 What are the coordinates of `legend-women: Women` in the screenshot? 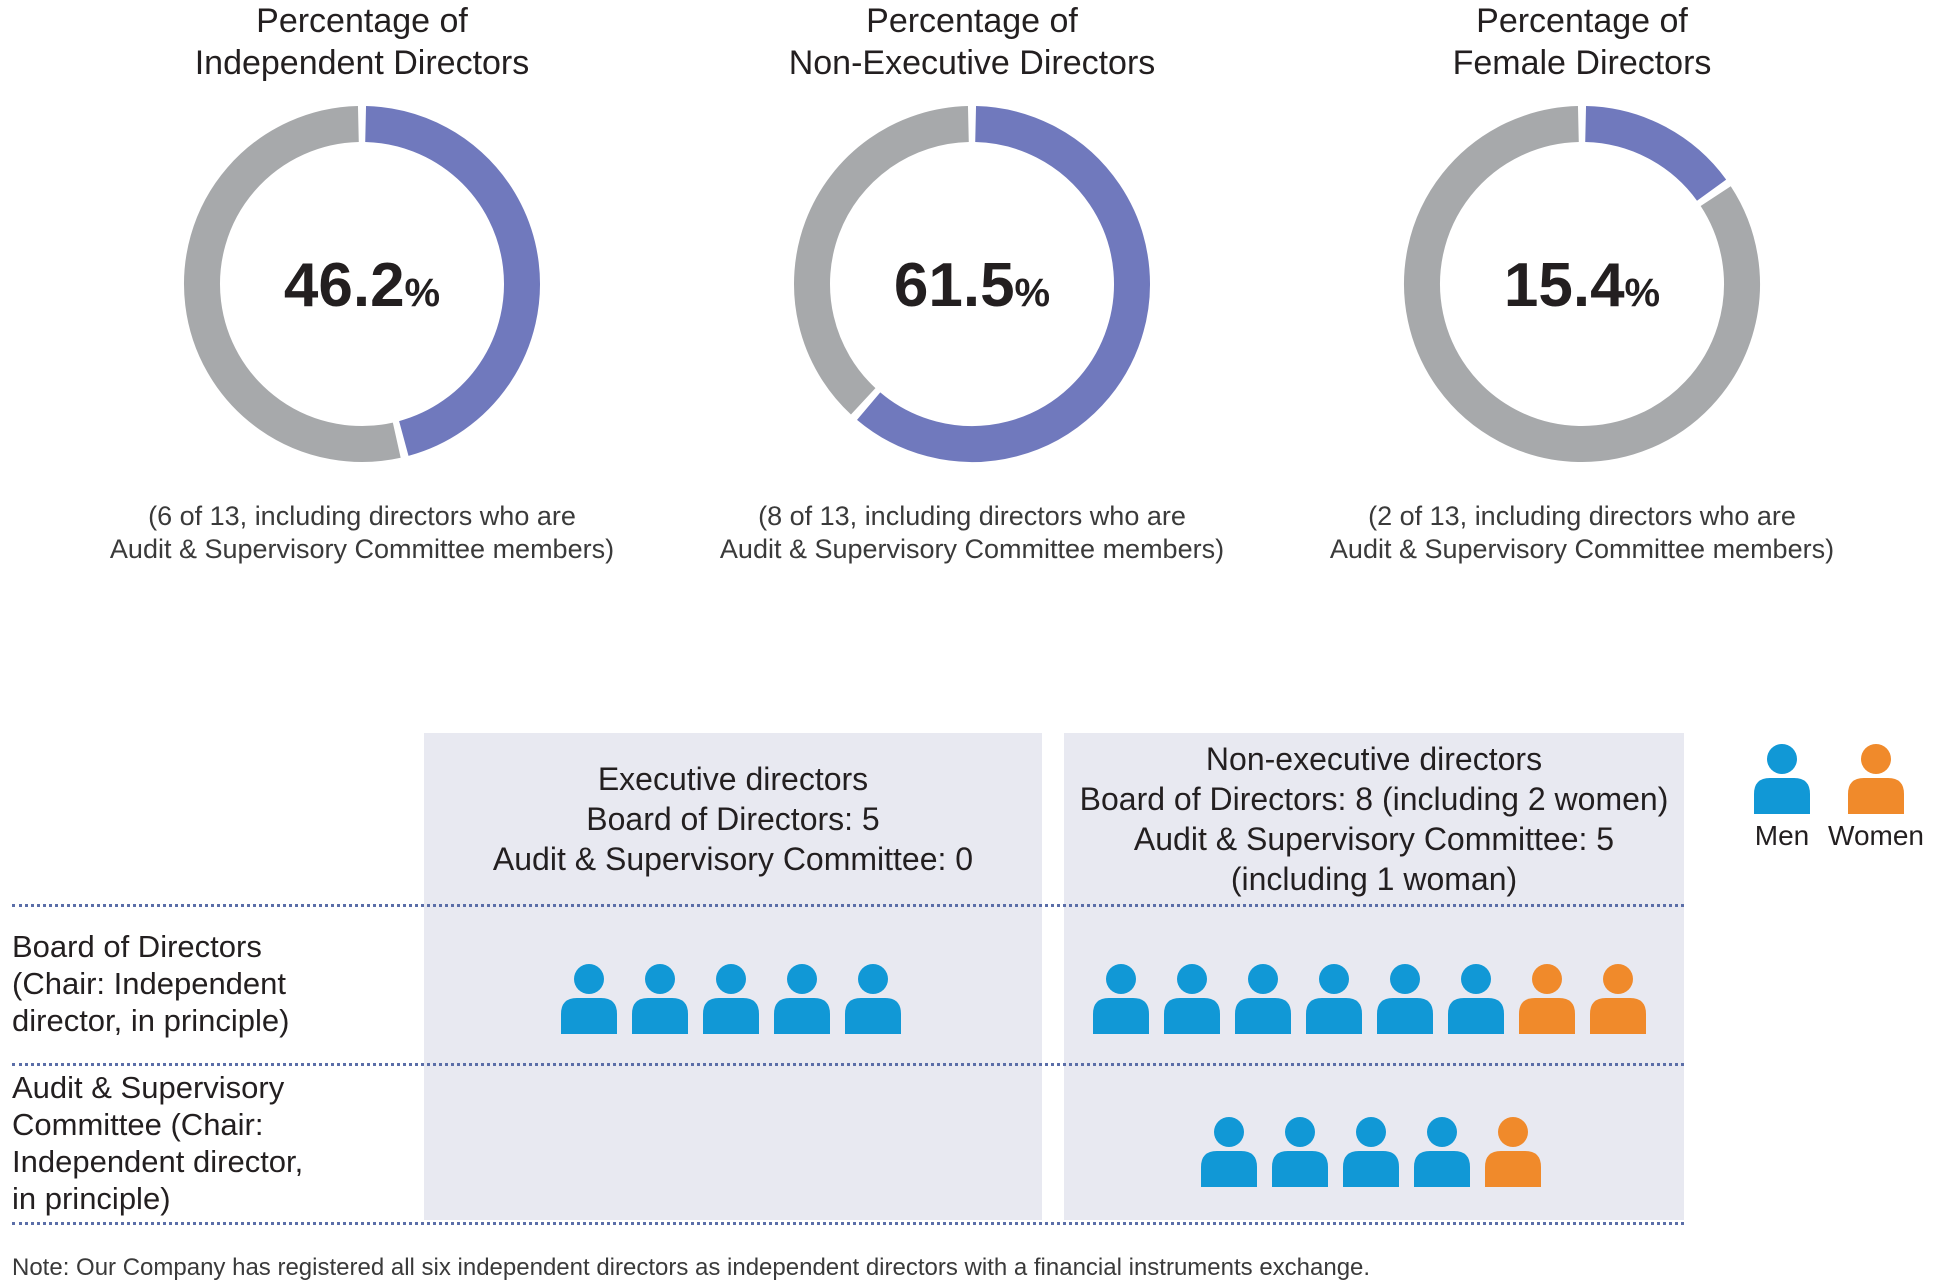 It's located at (1876, 797).